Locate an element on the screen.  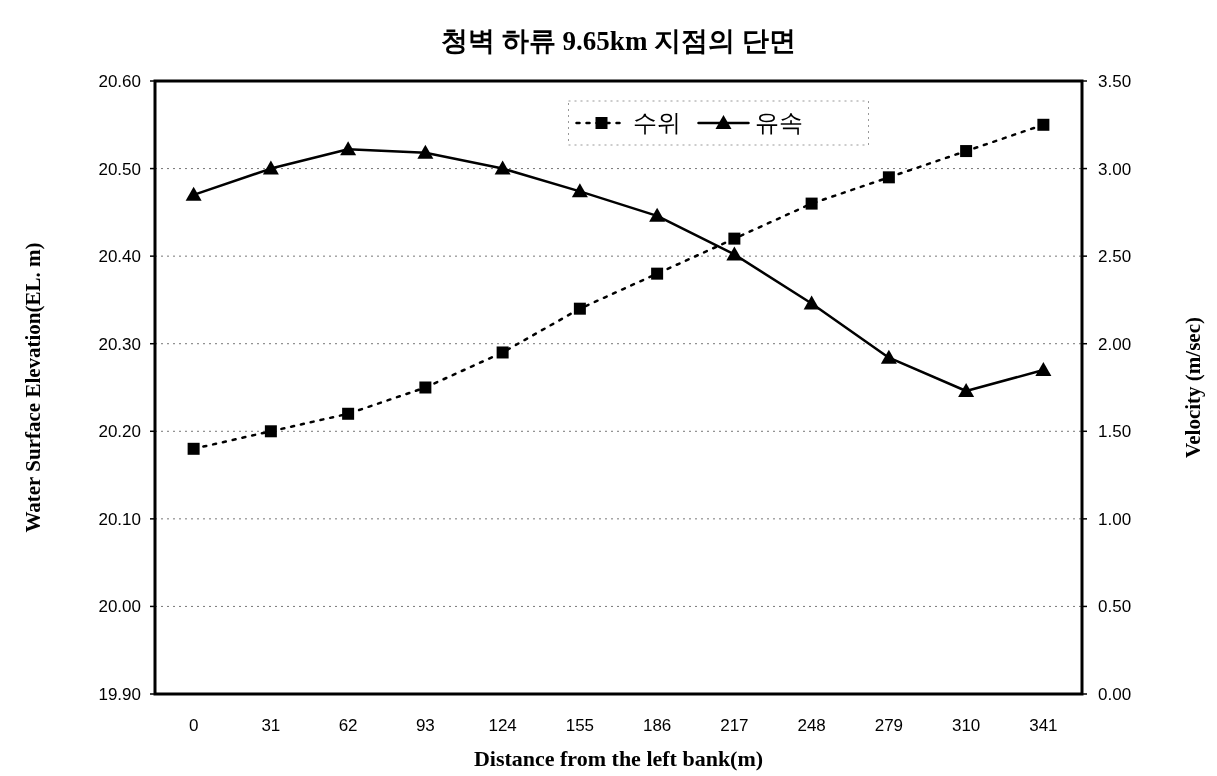
x-tick-label: 341 is located at coordinates (1043, 725).